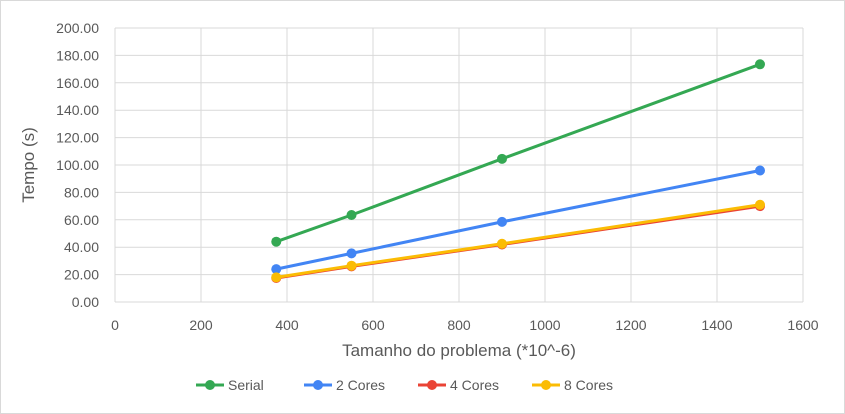 The image size is (845, 414). I want to click on legend-item: 4 Cores, so click(458, 385).